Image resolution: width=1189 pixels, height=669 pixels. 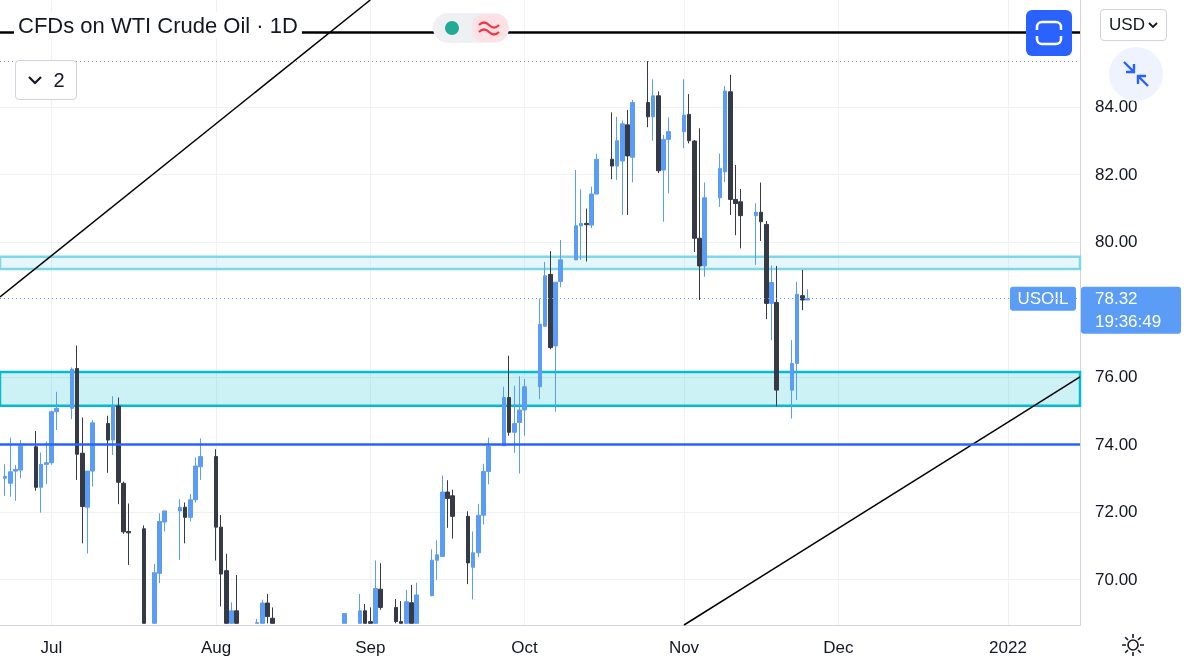 I want to click on text: 19:36:49, so click(x=1128, y=322).